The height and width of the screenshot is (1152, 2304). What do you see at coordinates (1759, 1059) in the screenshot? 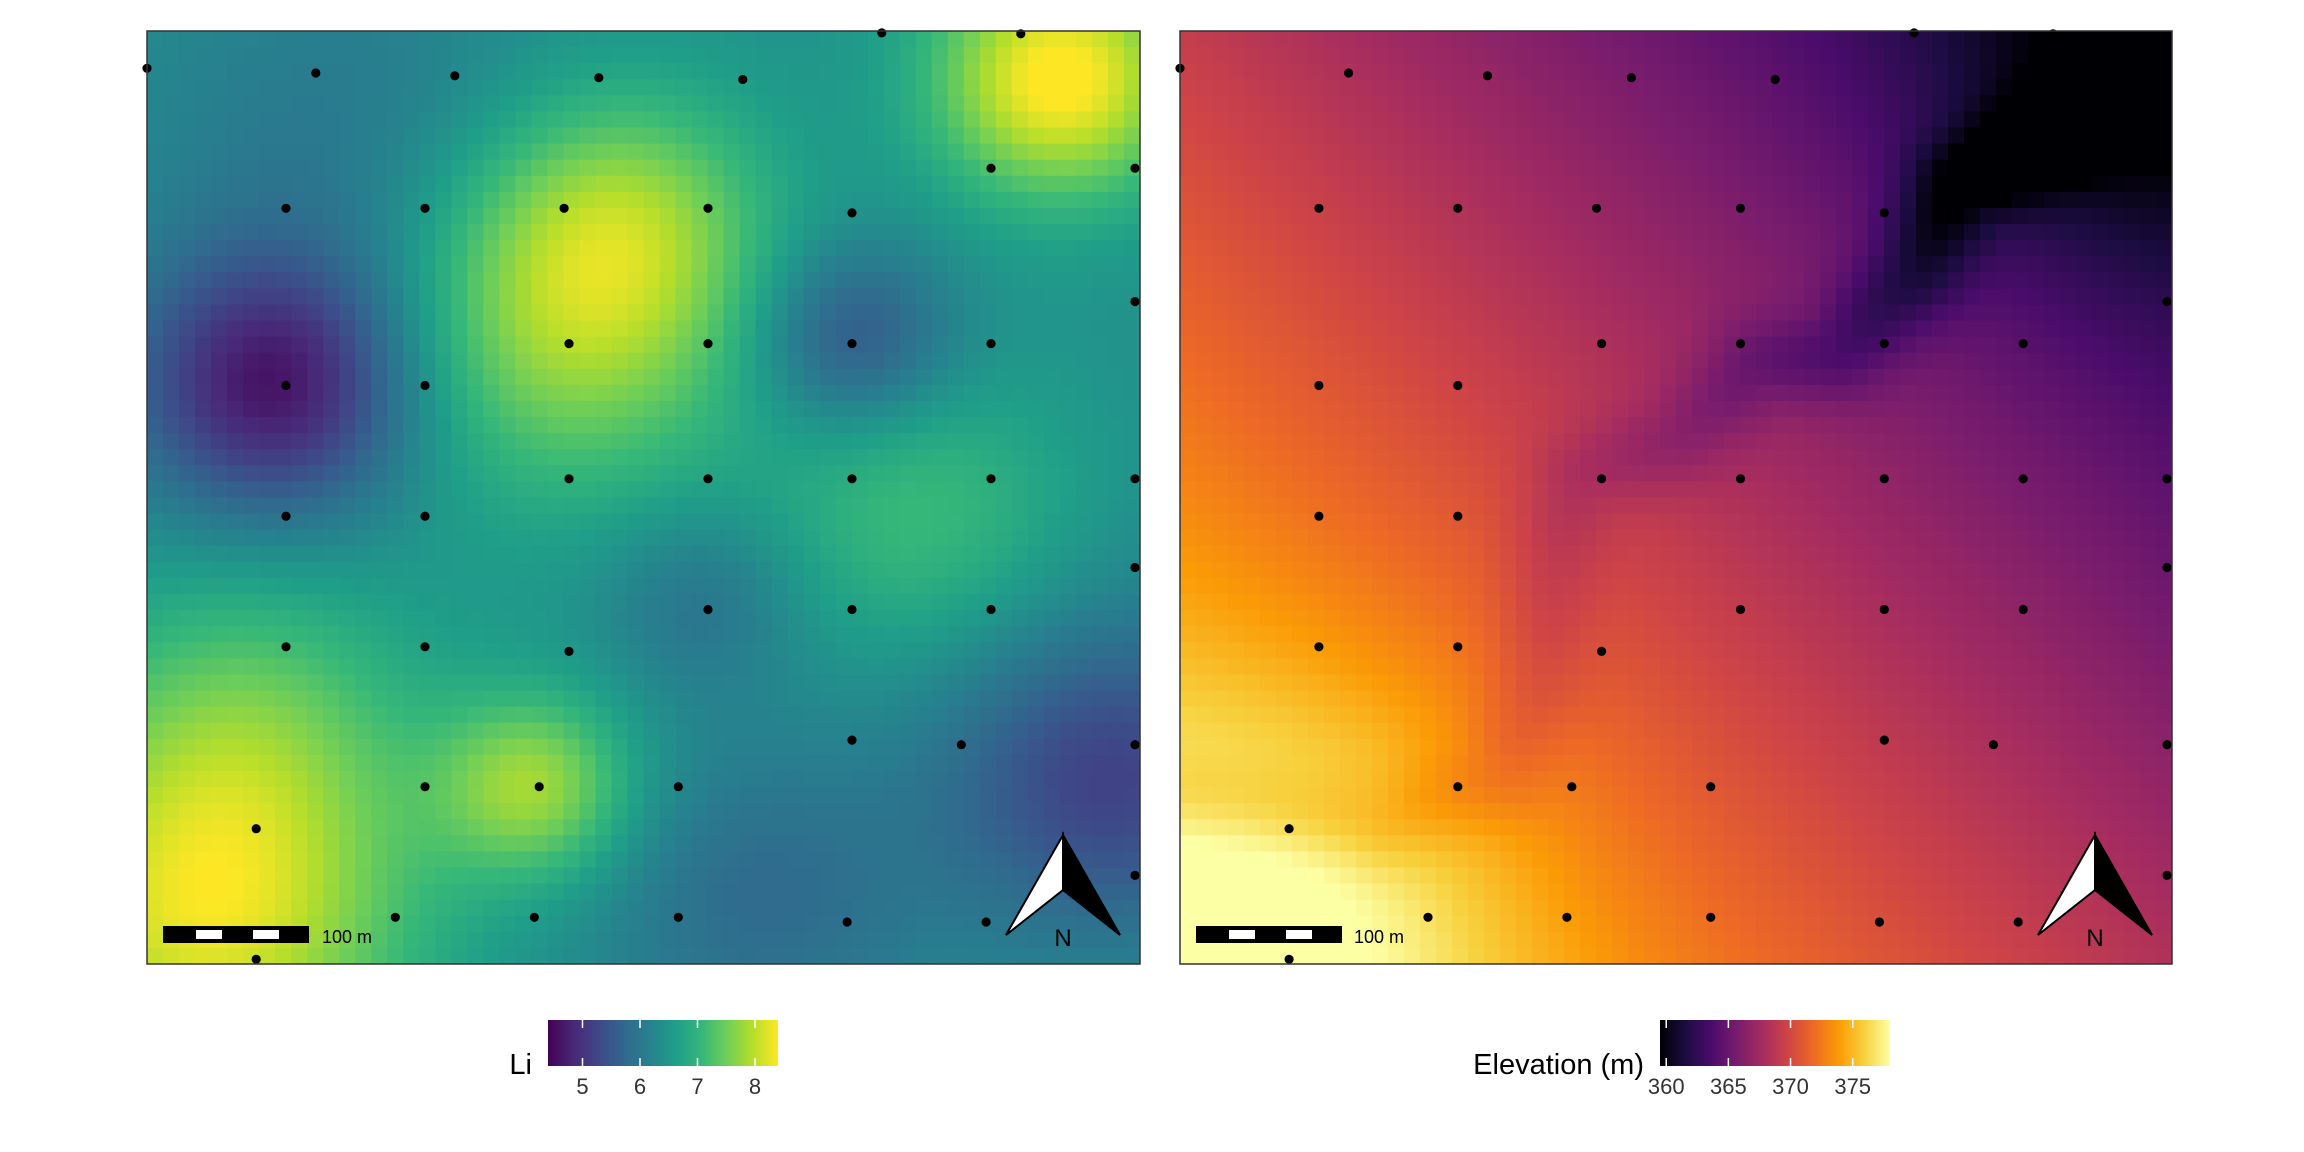
I see `elevation-legend-ticks: 360 365 370 375` at bounding box center [1759, 1059].